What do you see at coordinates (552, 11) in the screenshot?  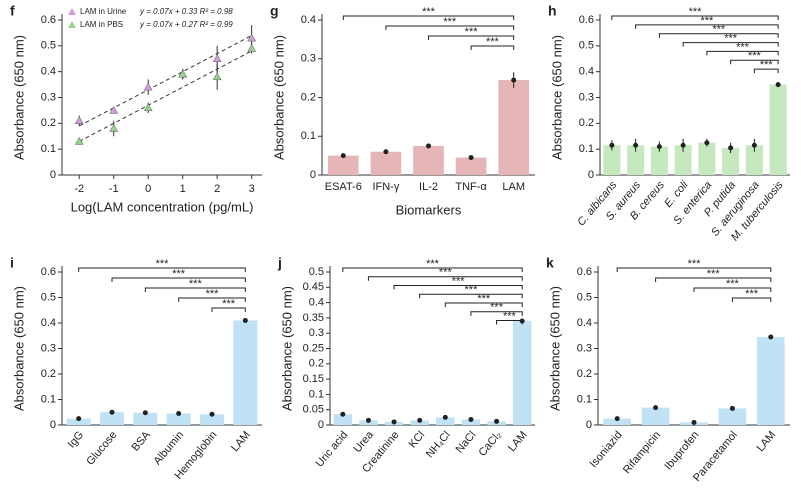 I see `panel-label: h` at bounding box center [552, 11].